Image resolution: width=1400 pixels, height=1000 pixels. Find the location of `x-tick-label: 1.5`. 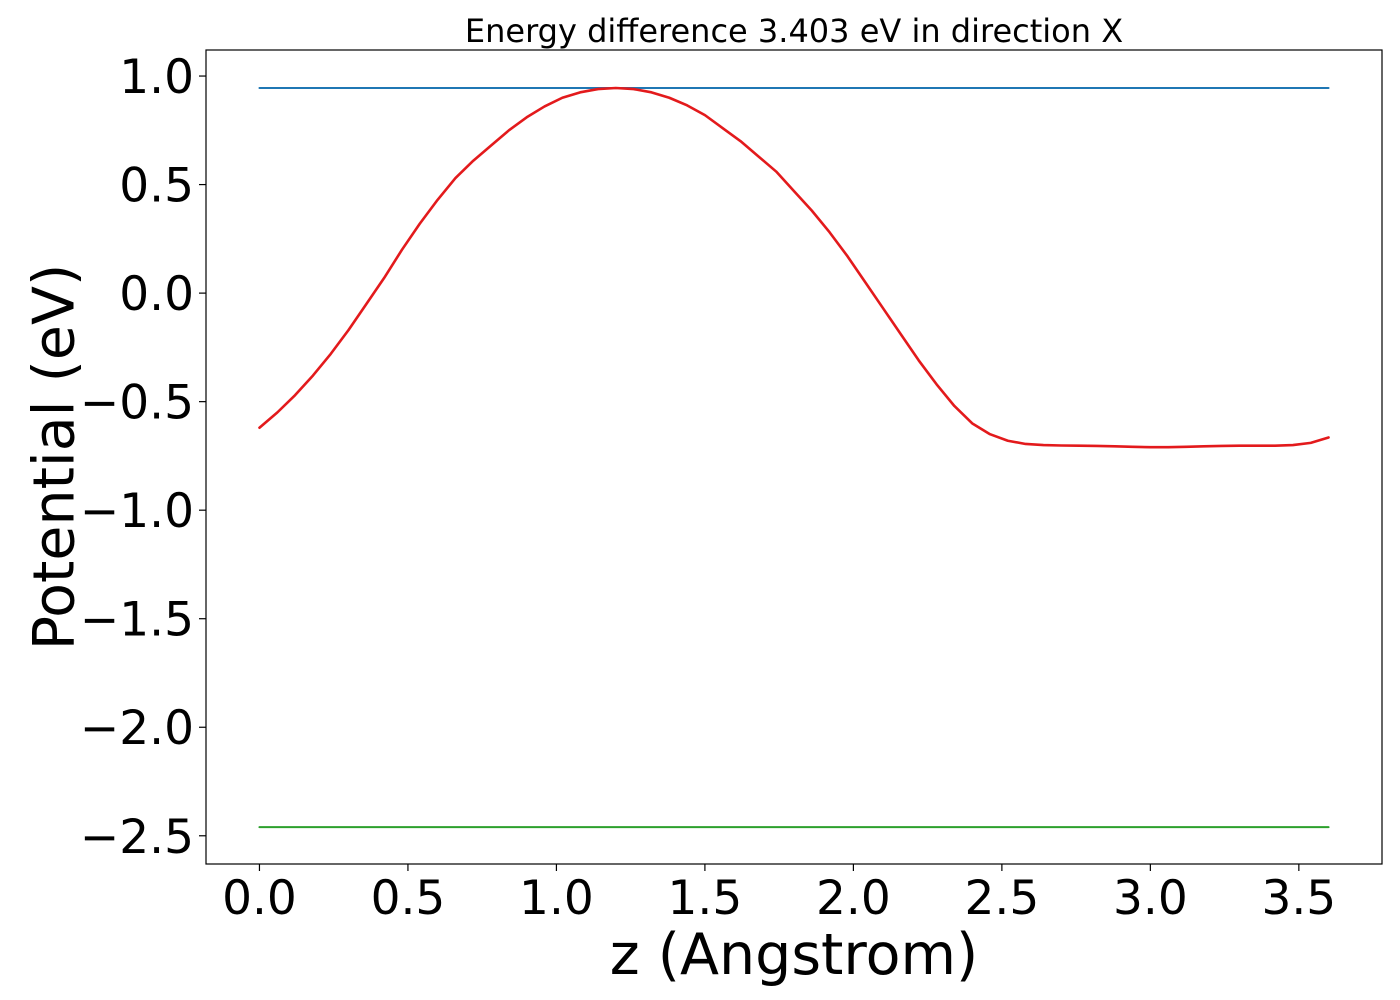

x-tick-label: 1.5 is located at coordinates (705, 898).